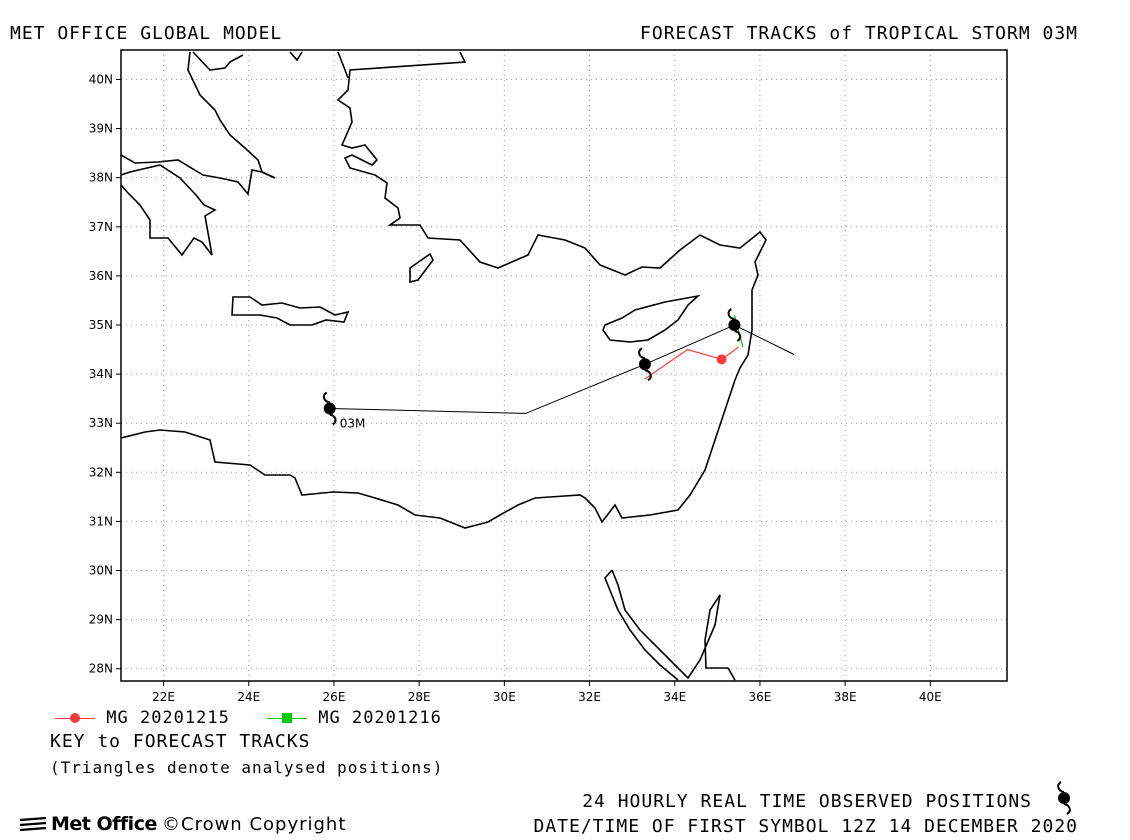 The image size is (1130, 840). What do you see at coordinates (254, 824) in the screenshot?
I see `copyright-text: ©Crown Copyright` at bounding box center [254, 824].